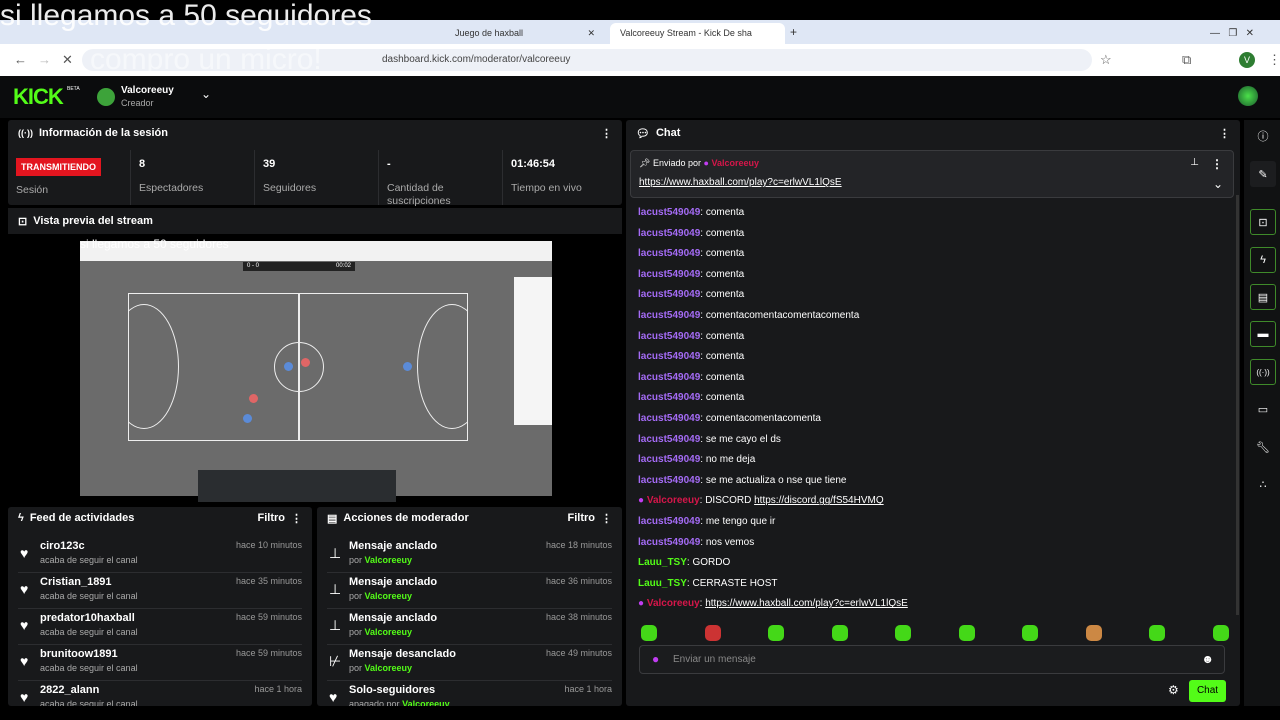 This screenshot has height=720, width=1280. What do you see at coordinates (819, 501) in the screenshot?
I see `chat-link: https://discord.gg/fS54HVMQ` at bounding box center [819, 501].